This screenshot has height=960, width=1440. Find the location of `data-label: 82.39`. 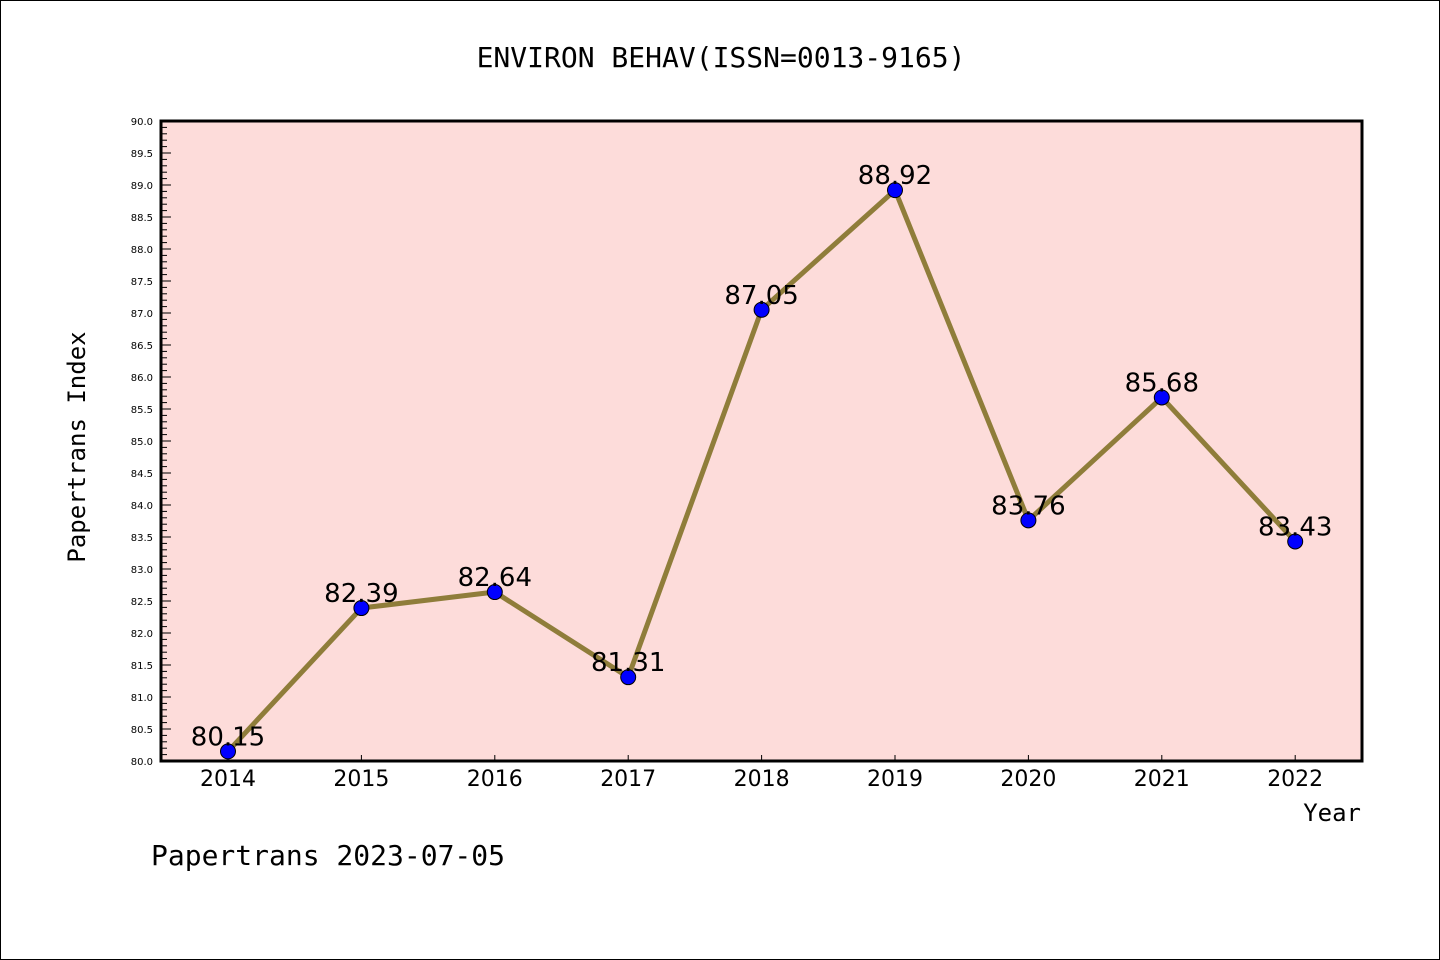

data-label: 82.39 is located at coordinates (361, 594).